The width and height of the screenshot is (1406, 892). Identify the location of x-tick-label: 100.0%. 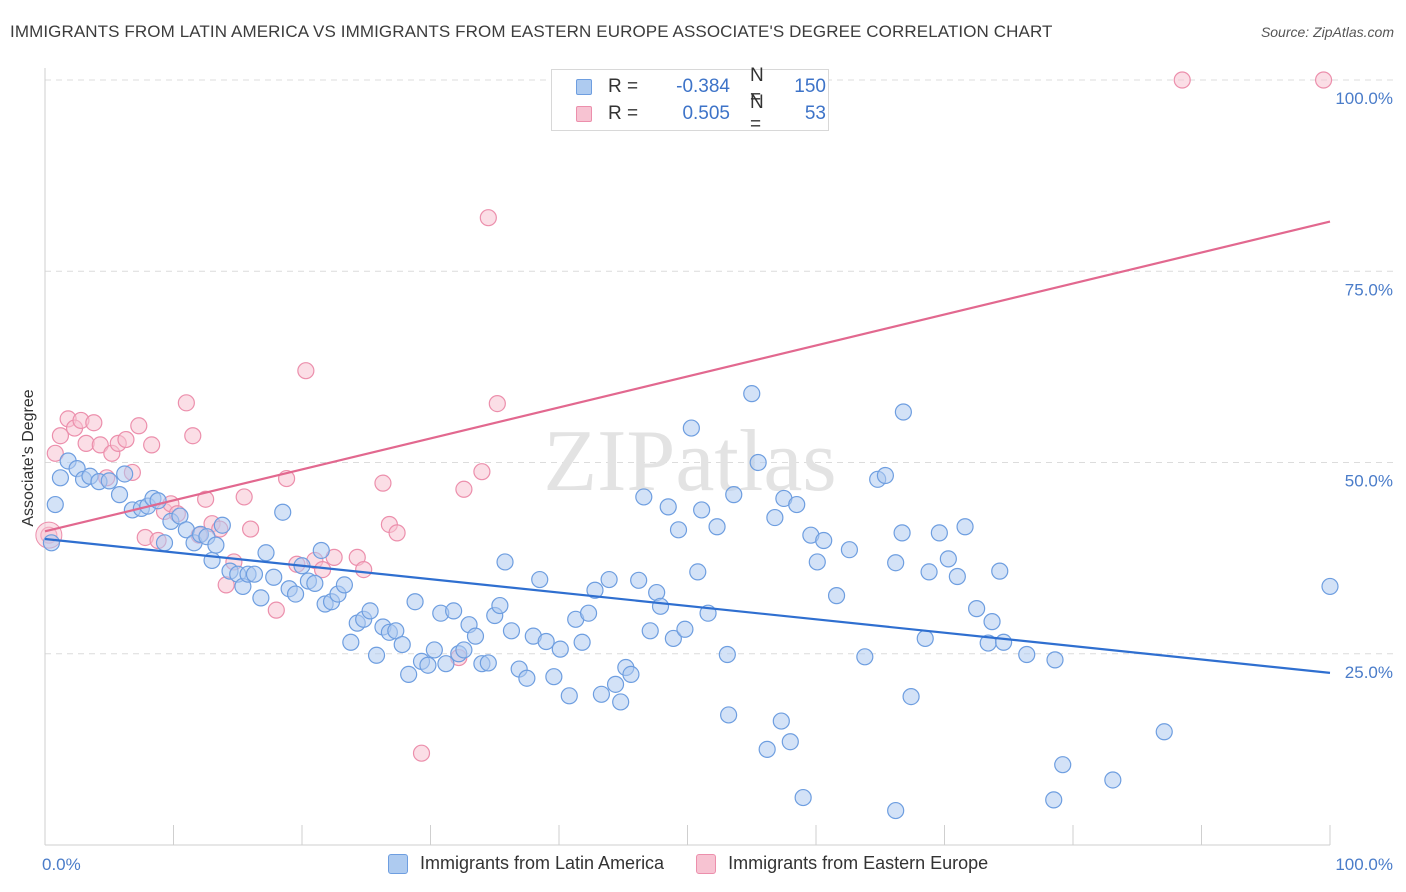
(1364, 864).